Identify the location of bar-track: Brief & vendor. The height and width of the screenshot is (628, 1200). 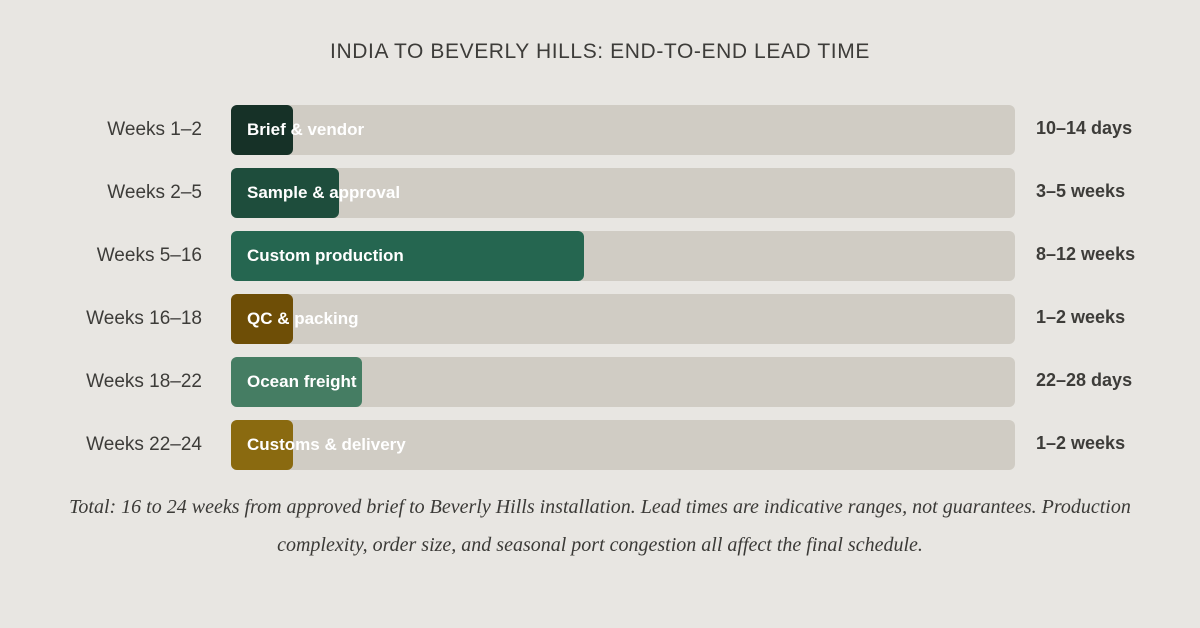
(623, 130).